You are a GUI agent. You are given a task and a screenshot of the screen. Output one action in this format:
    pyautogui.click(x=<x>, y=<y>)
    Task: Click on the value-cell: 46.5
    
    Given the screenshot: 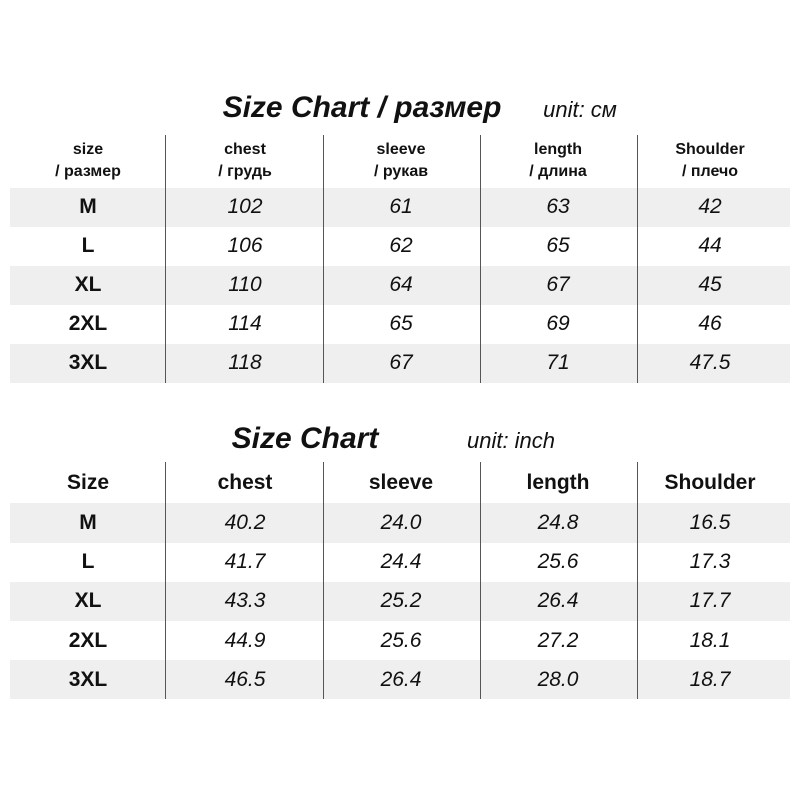 What is the action you would take?
    pyautogui.click(x=245, y=679)
    